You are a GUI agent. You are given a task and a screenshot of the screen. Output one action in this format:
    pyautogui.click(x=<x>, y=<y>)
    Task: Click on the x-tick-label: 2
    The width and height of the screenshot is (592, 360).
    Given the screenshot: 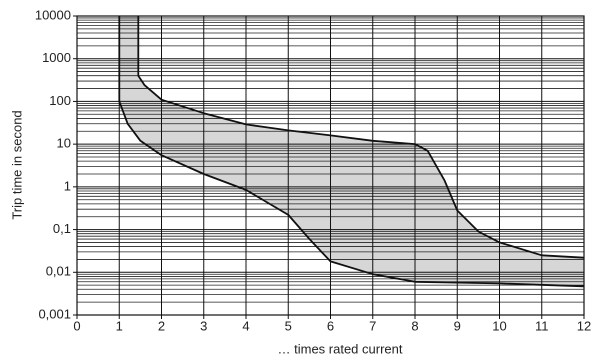 What is the action you would take?
    pyautogui.click(x=161, y=325)
    